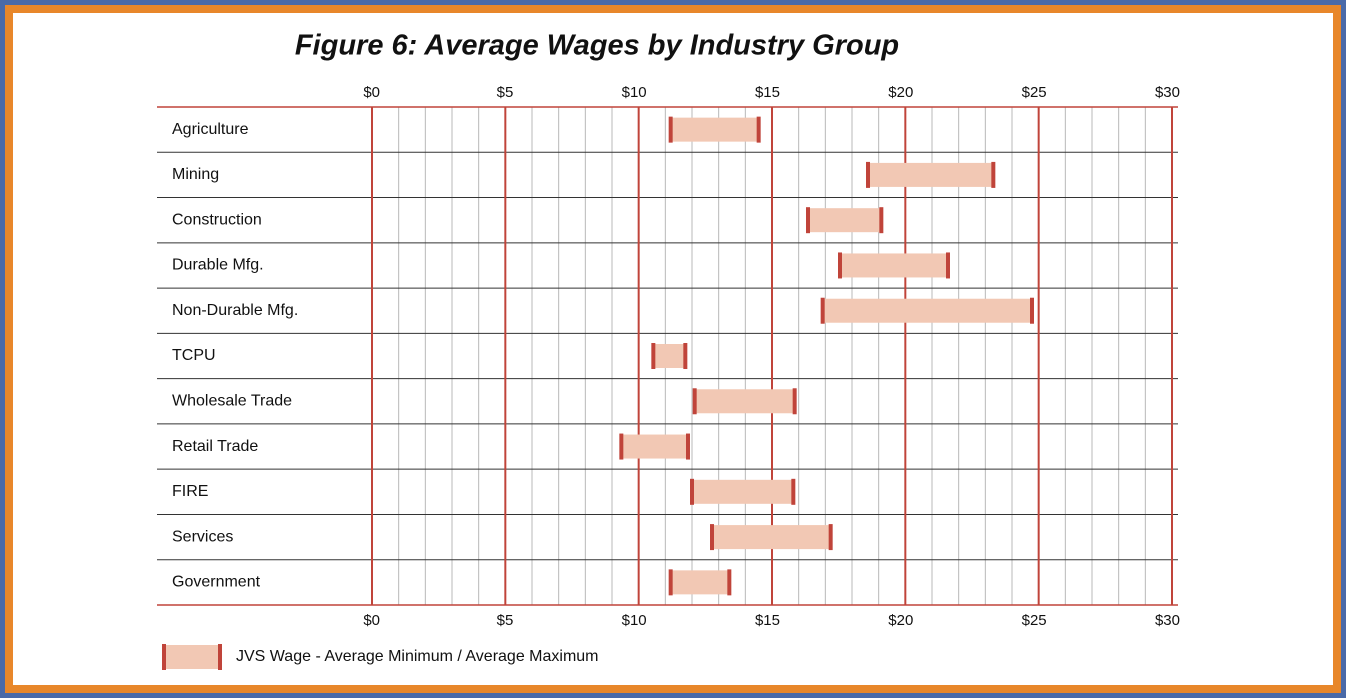 The height and width of the screenshot is (698, 1346). I want to click on category-label: Mining, so click(195, 174).